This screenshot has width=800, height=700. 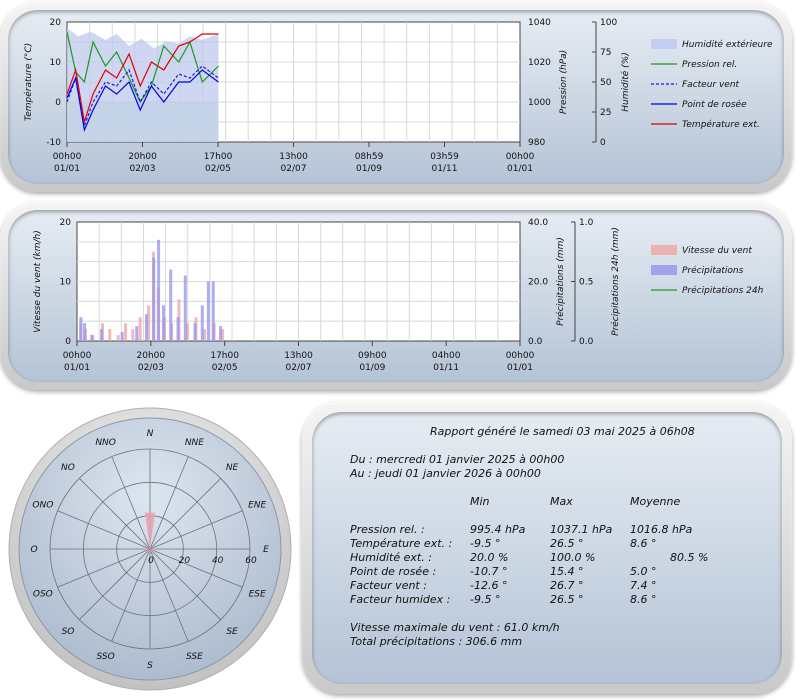 I want to click on y-mid-tick-label: 980, so click(x=536, y=143).